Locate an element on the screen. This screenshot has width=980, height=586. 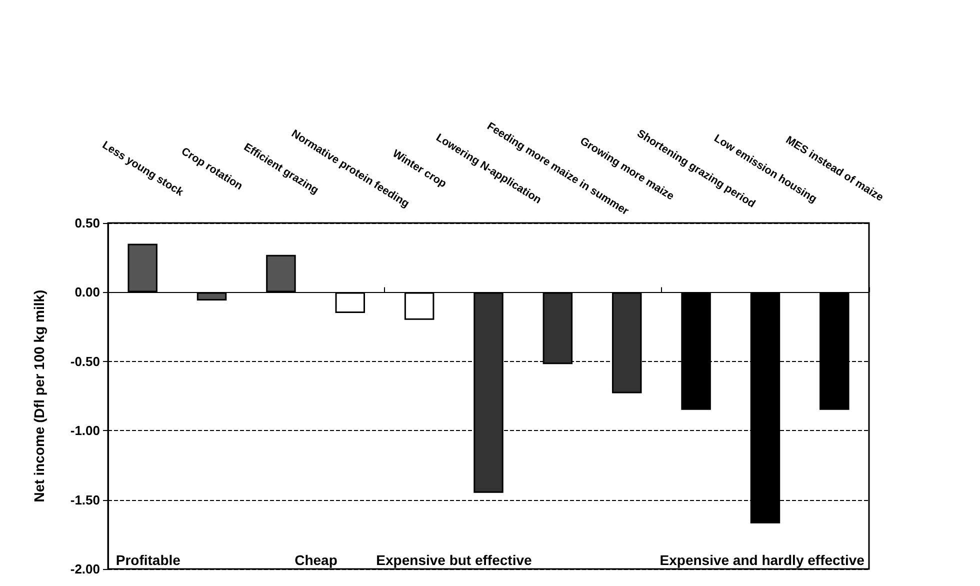
annotation: Cheap is located at coordinates (316, 560).